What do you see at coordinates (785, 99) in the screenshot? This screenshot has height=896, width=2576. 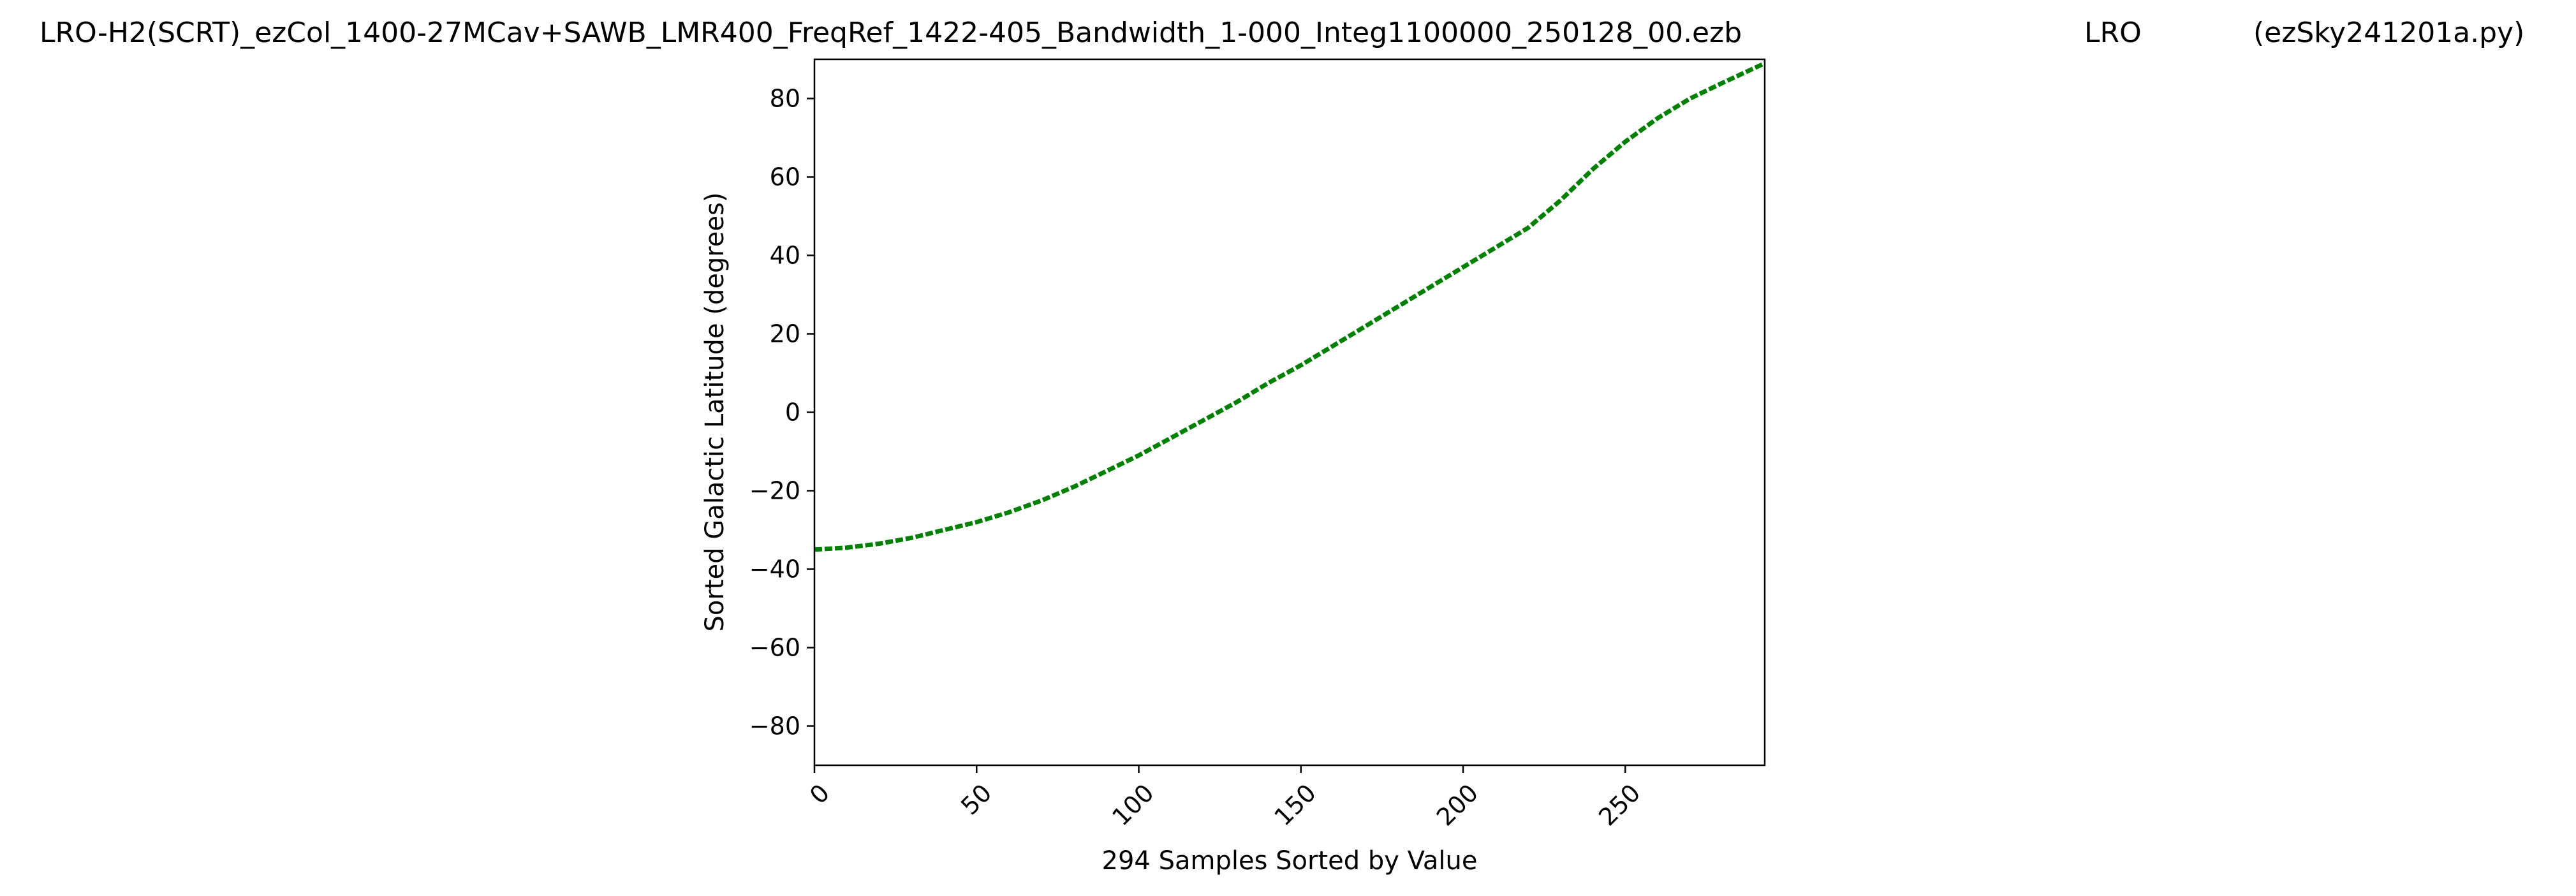 I see `y-tick-label: 80` at bounding box center [785, 99].